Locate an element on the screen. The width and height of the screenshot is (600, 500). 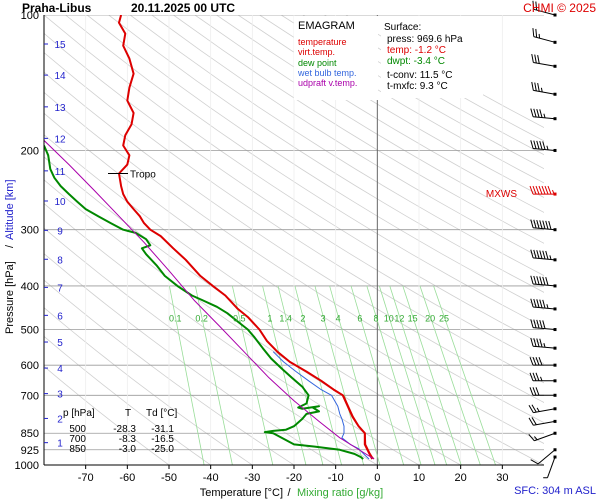
sounding-datetime: 20.11.2025 00 UTC is located at coordinates (183, 8).